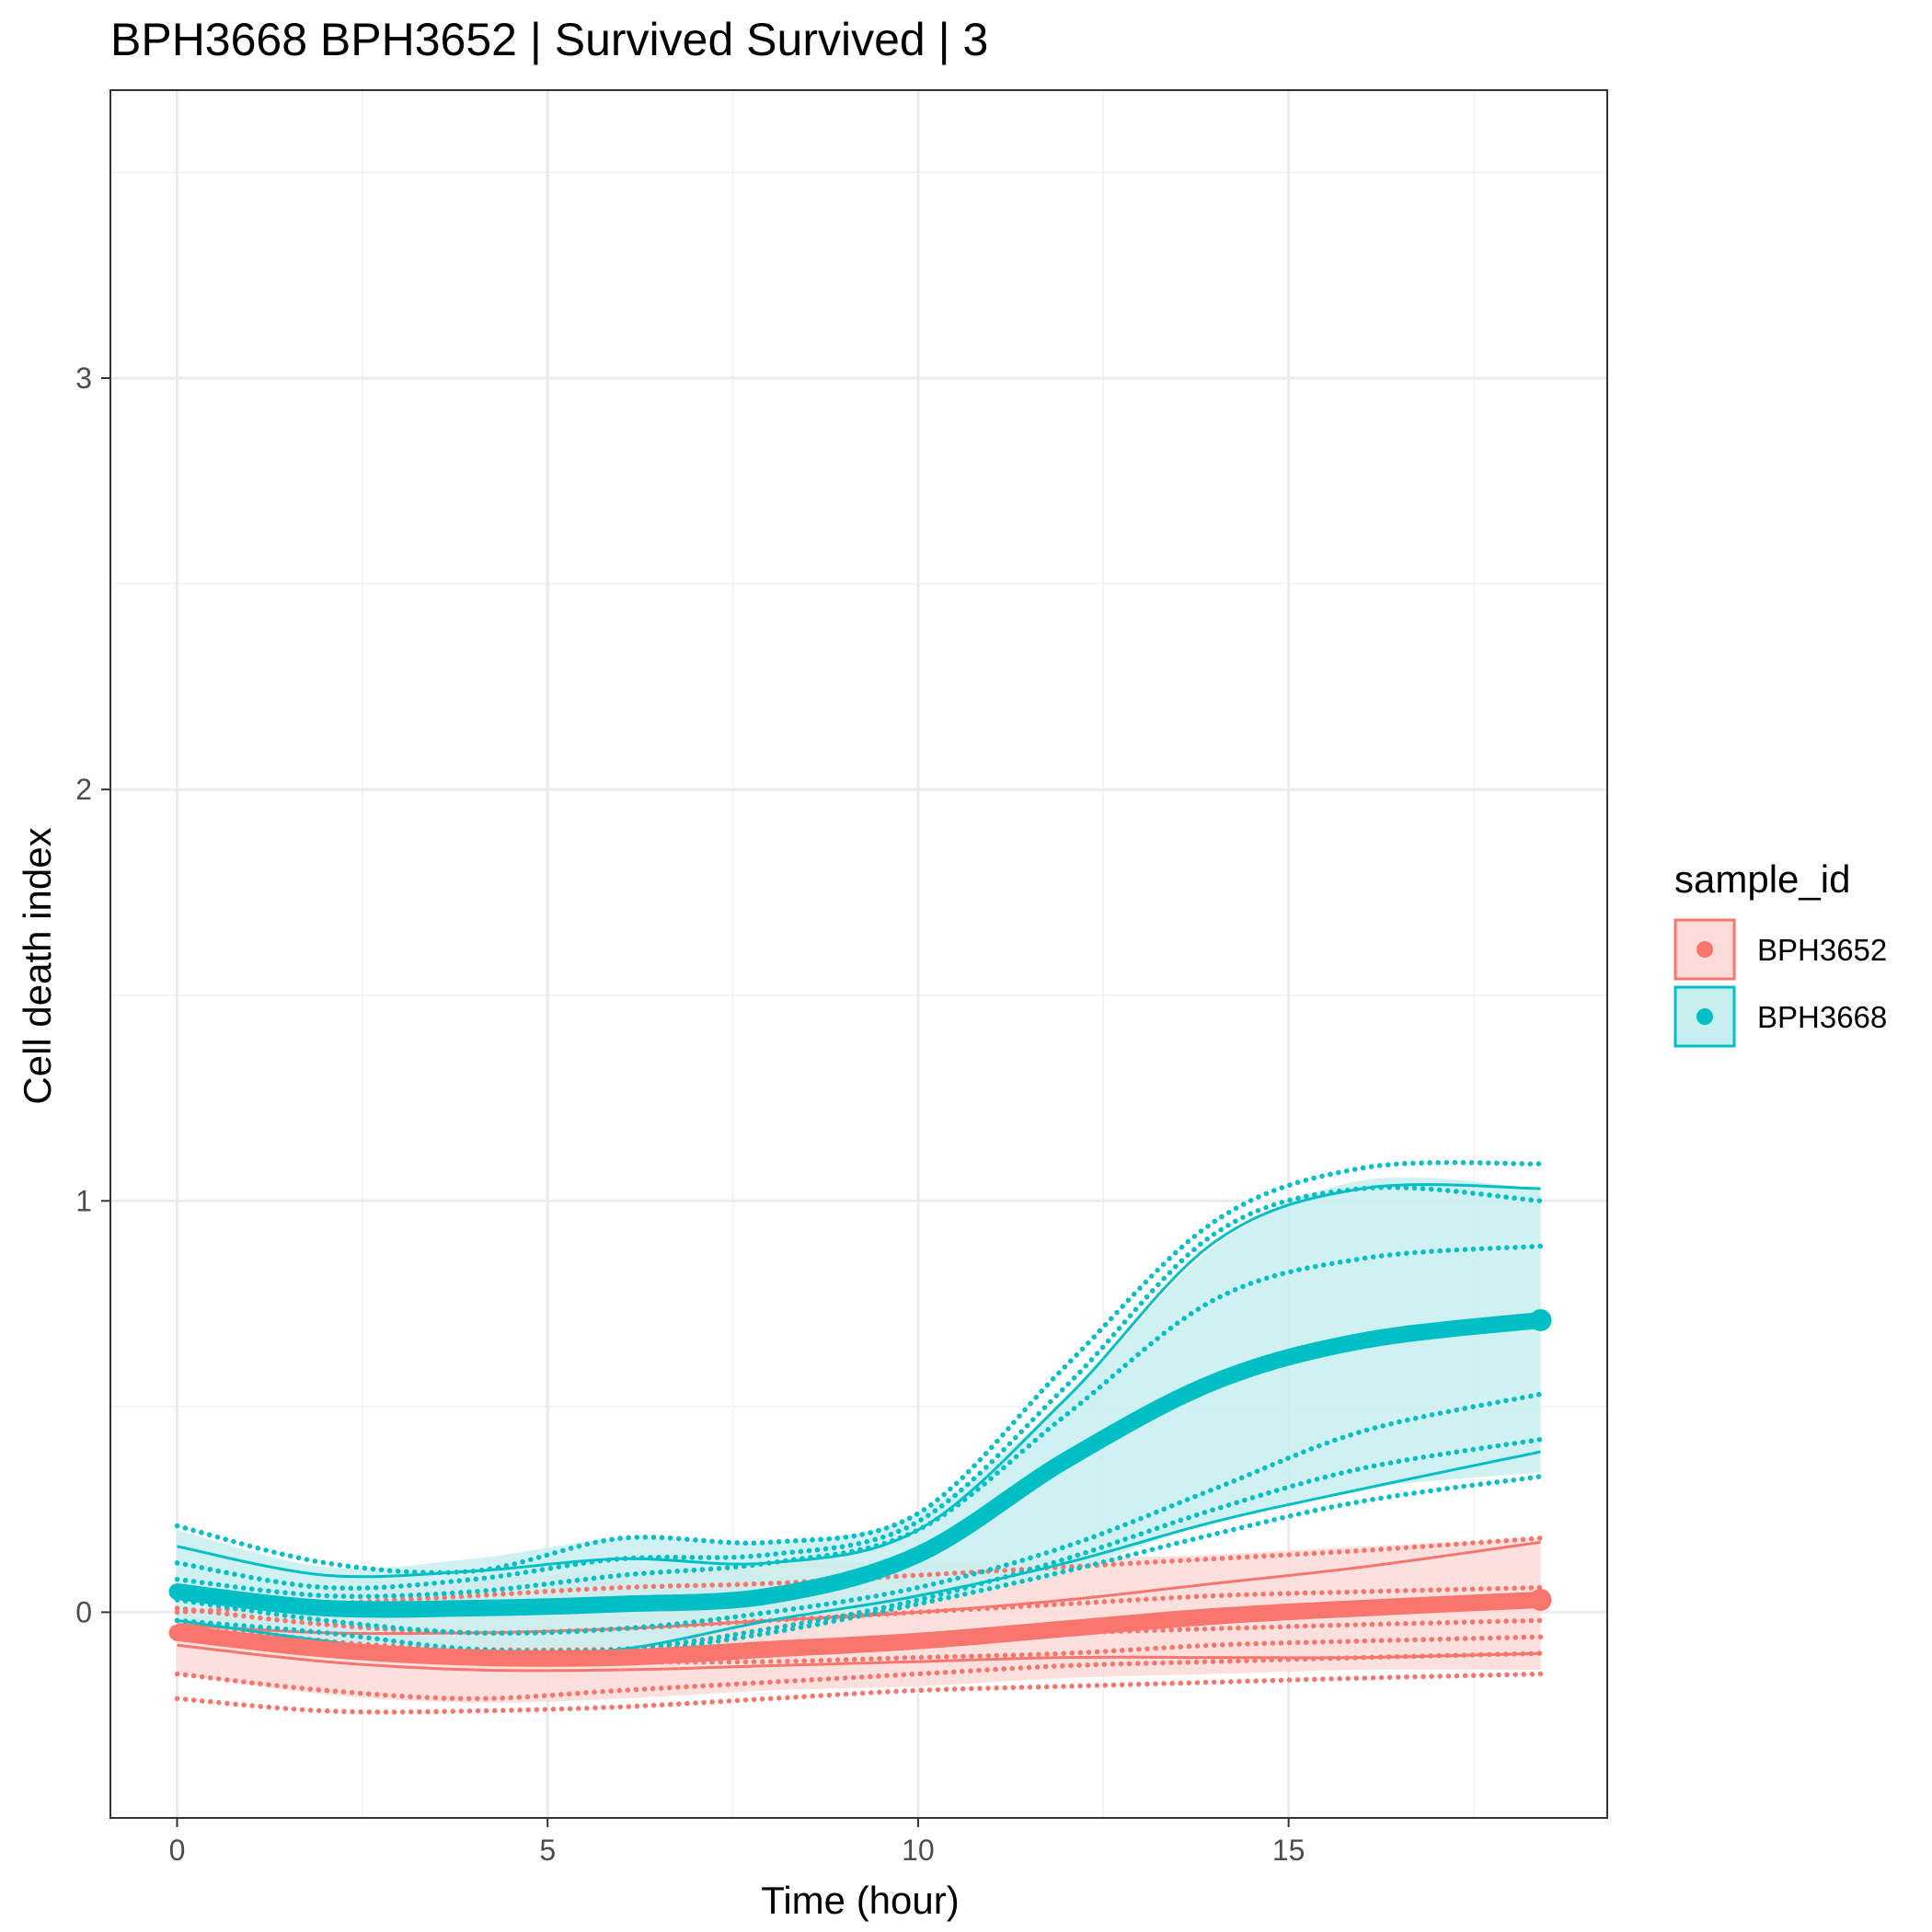  I want to click on legend-key-point-BPH3652, so click(1704, 949).